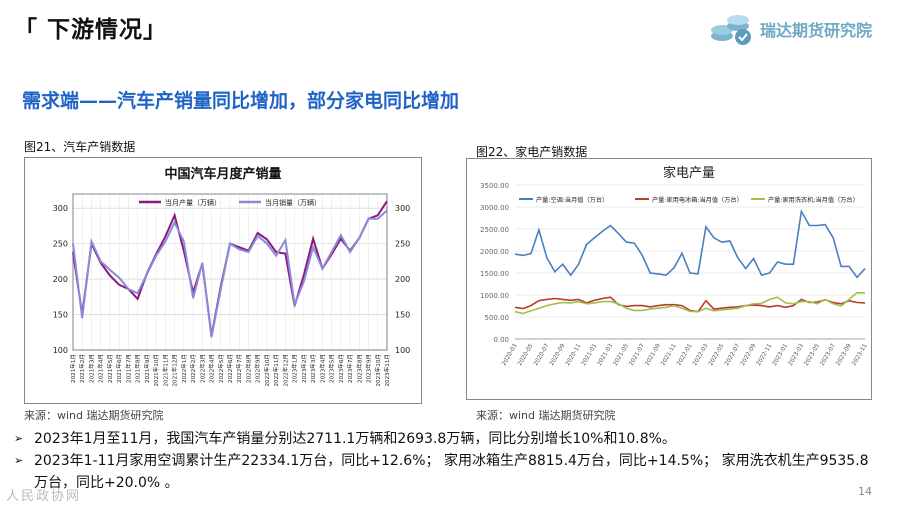  What do you see at coordinates (341, 368) in the screenshot?
I see `x-tick-label: 2023年6月` at bounding box center [341, 368].